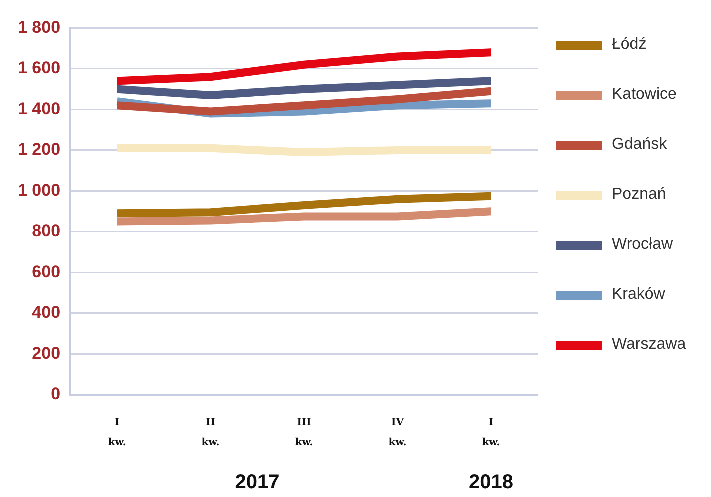 The height and width of the screenshot is (497, 711). I want to click on y-tick-label: 200, so click(46, 353).